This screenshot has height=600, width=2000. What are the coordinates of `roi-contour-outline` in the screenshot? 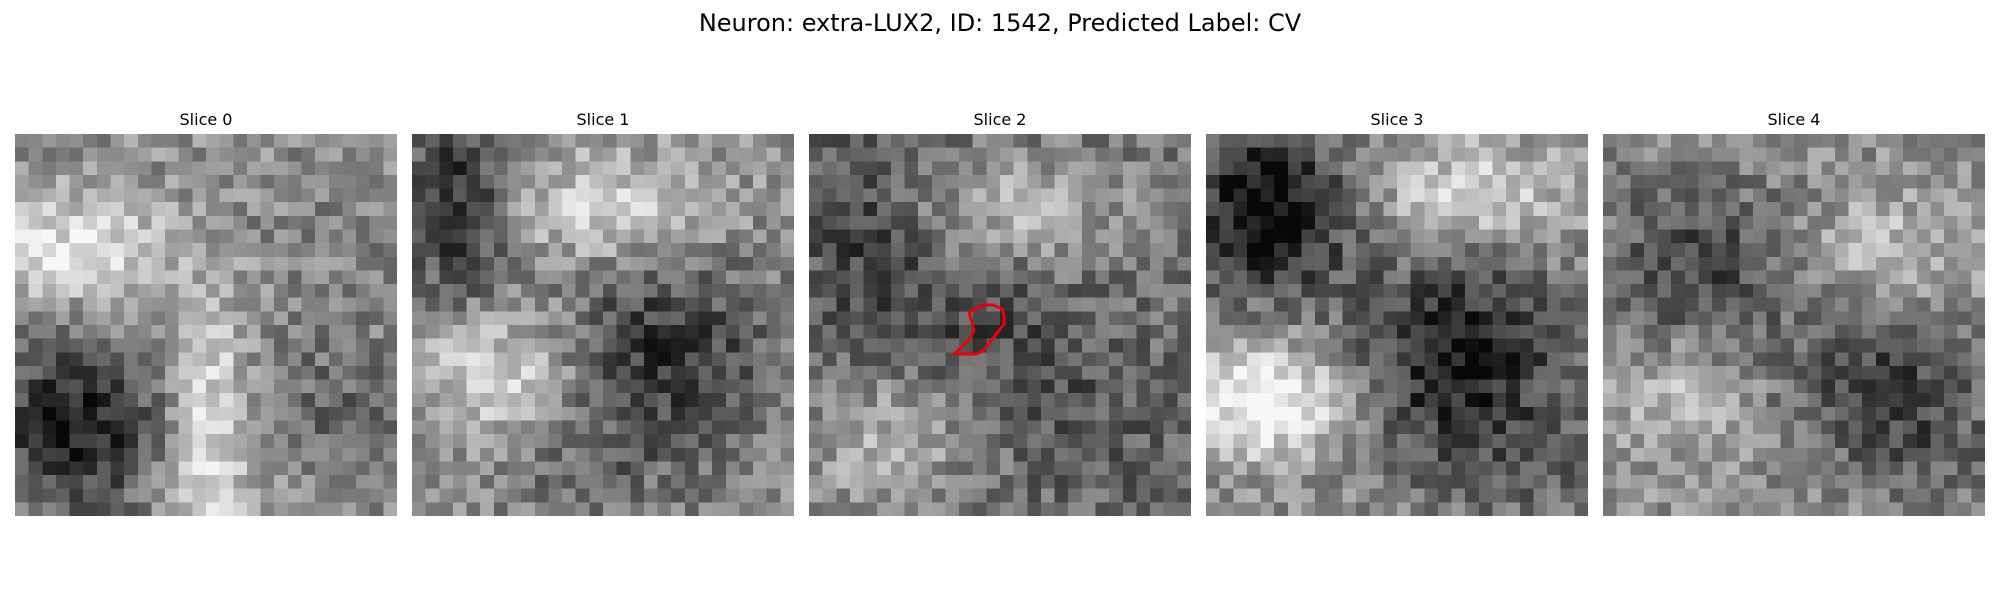 It's located at (979, 329).